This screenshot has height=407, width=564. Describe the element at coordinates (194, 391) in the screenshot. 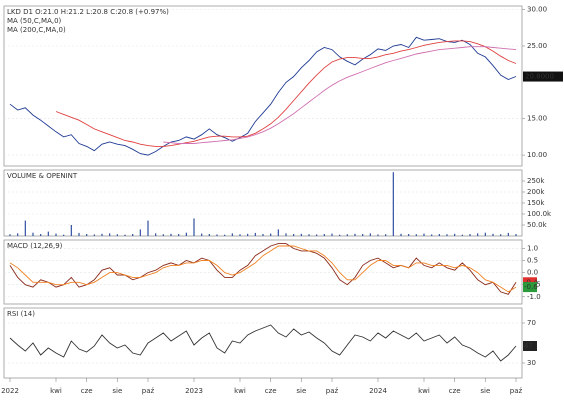

I see `x-tick-label: 2023` at that location.